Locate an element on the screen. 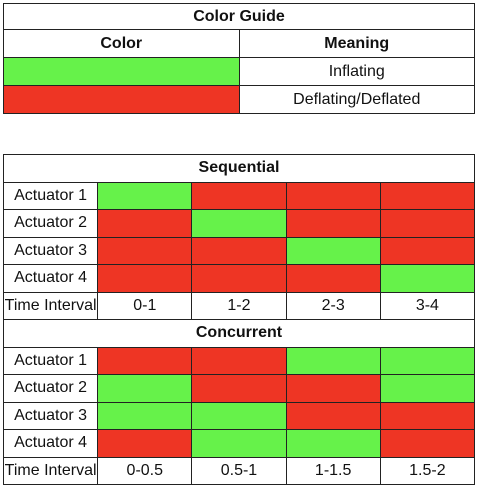 Image resolution: width=480 pixels, height=495 pixels. inflating-meaning: Inflating is located at coordinates (356, 71).